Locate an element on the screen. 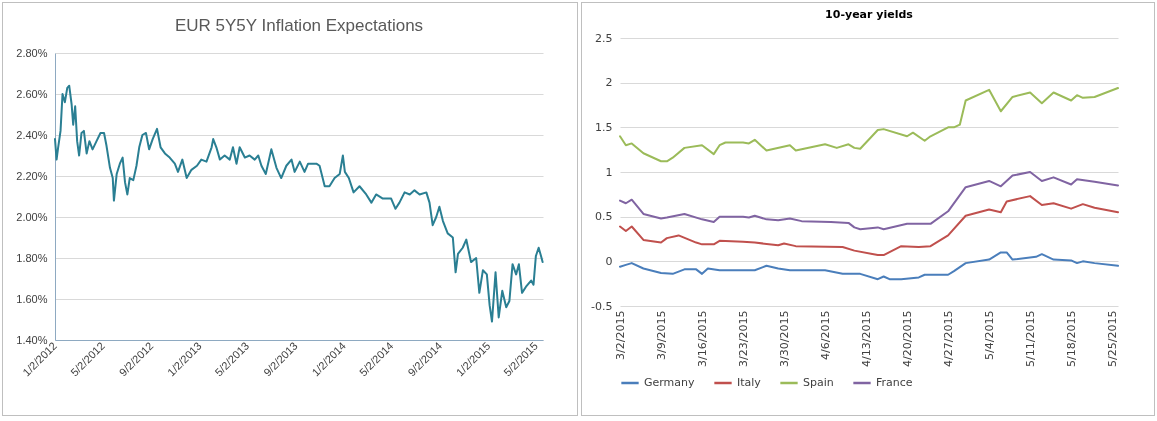  y-tick-label: 2 is located at coordinates (609, 83).